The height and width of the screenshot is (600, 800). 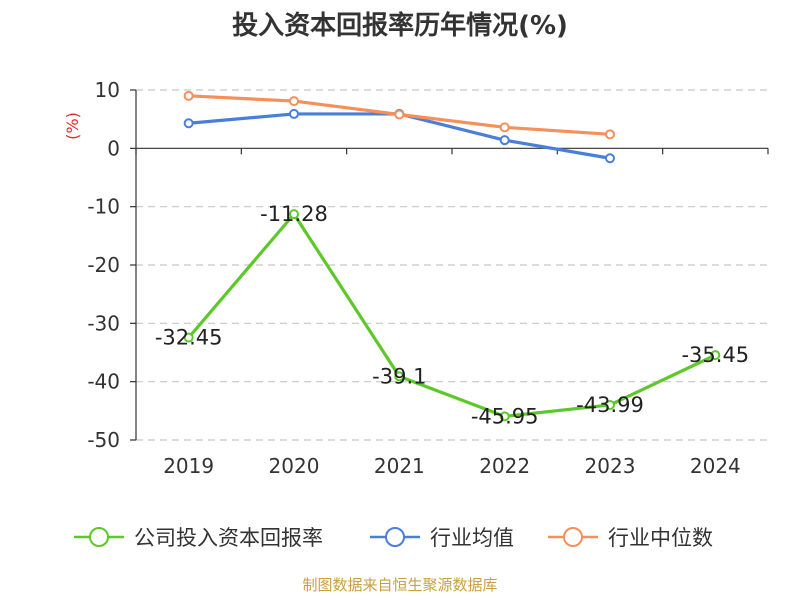 What do you see at coordinates (660, 538) in the screenshot?
I see `legend-label: 行业中位数` at bounding box center [660, 538].